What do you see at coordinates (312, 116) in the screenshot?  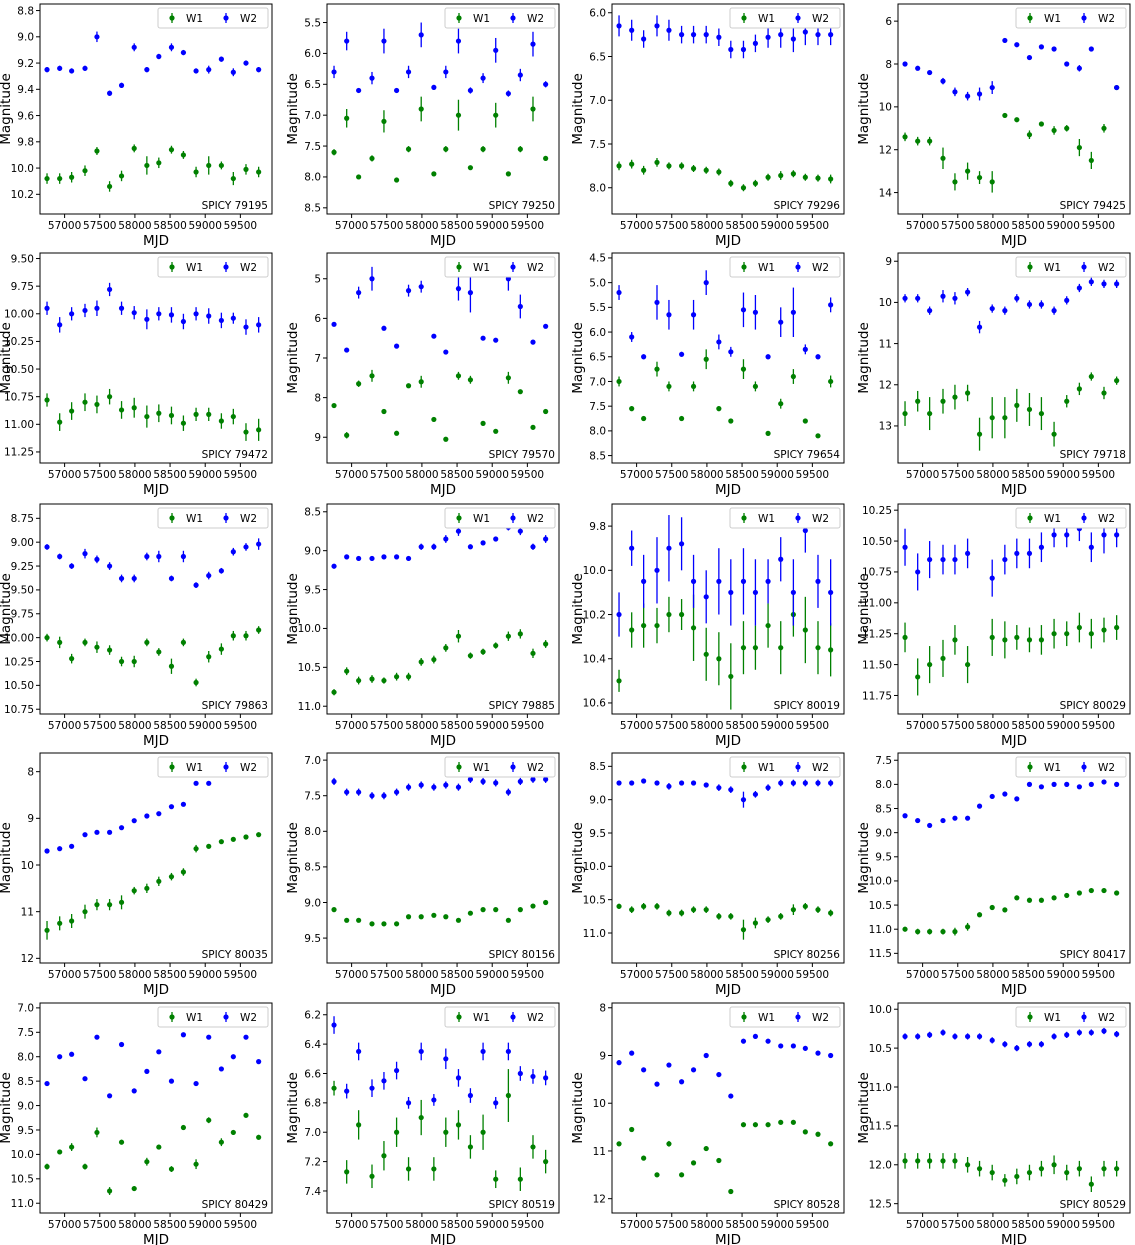 I see `y-tick-label: 7.0` at bounding box center [312, 116].